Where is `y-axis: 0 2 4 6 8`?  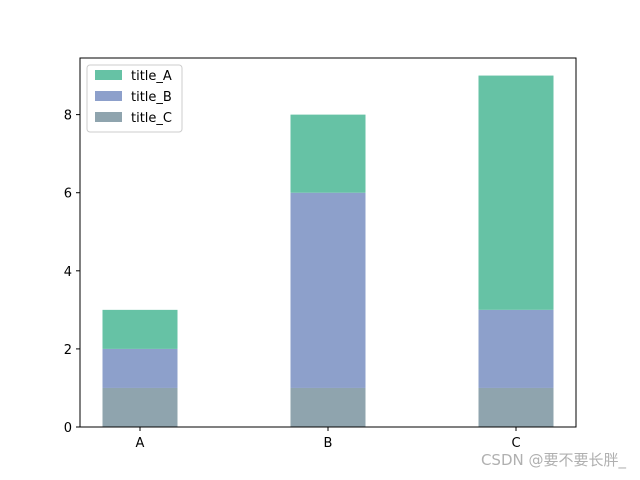 y-axis: 0 2 4 6 8 is located at coordinates (72, 272).